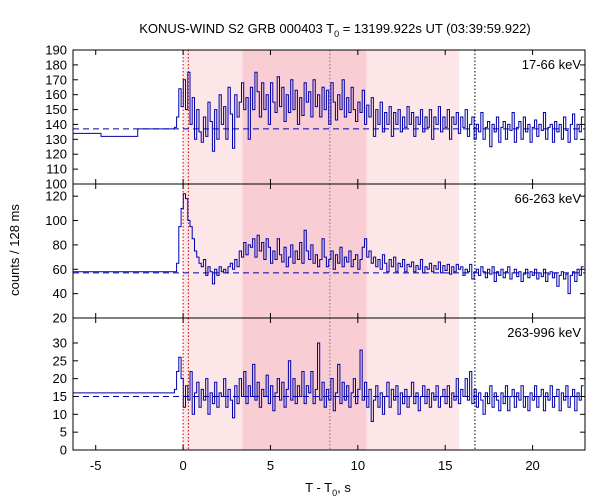 The width and height of the screenshot is (600, 500). Describe the element at coordinates (445, 465) in the screenshot. I see `x-tick-label: 15` at that location.